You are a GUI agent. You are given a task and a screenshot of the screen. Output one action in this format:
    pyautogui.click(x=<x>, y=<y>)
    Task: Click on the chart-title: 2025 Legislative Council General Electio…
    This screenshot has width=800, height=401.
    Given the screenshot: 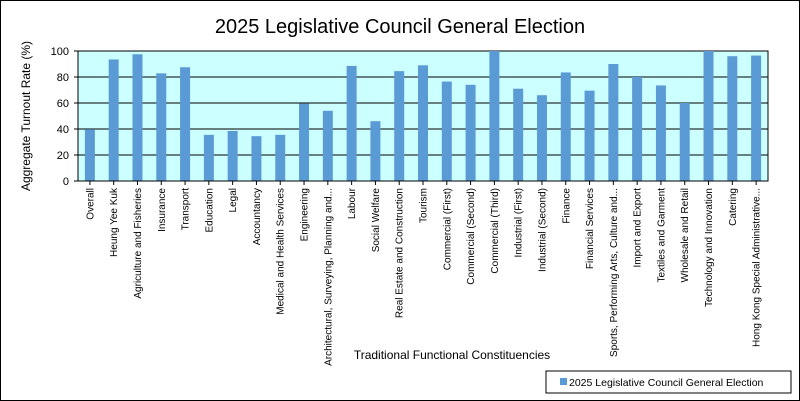 What is the action you would take?
    pyautogui.click(x=400, y=27)
    